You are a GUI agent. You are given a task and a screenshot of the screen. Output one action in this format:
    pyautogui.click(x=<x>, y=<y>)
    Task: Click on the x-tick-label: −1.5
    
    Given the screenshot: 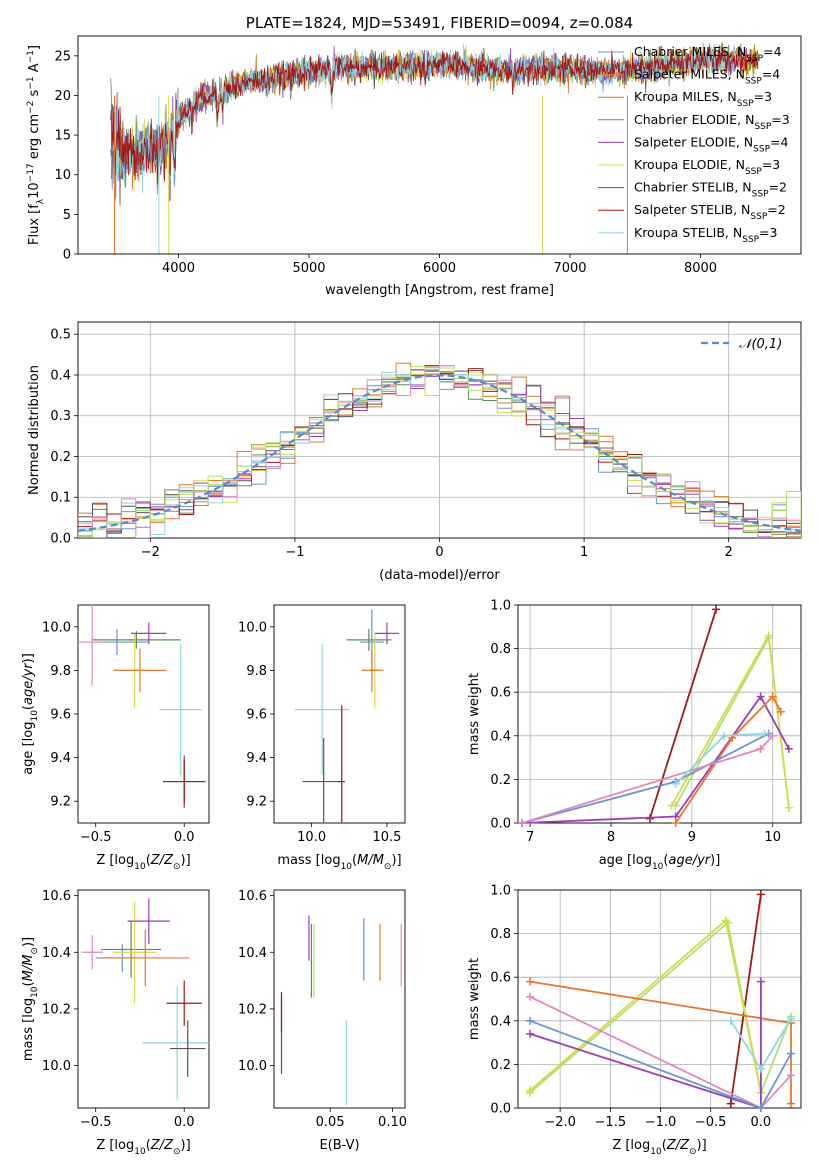 What is the action you would take?
    pyautogui.click(x=611, y=1122)
    